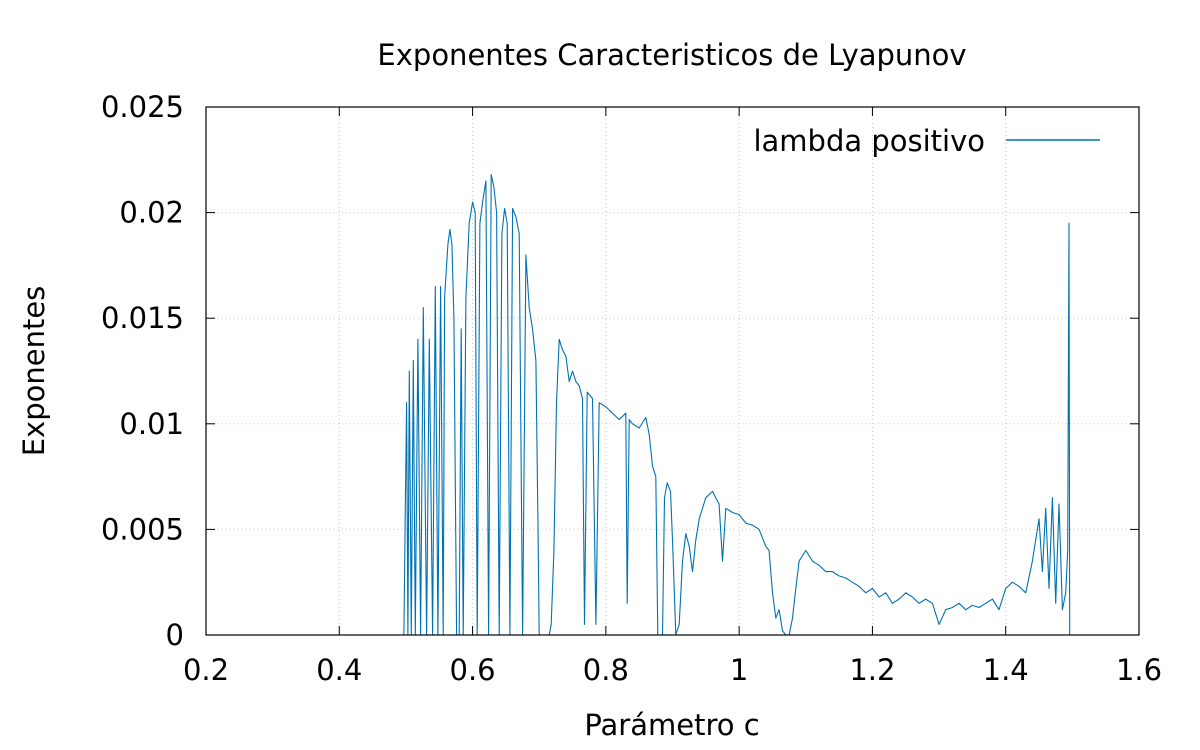 The height and width of the screenshot is (750, 1200). I want to click on y-tick-labels: 0 0.005 0.01 0.015 0.02 0.025, so click(142, 371).